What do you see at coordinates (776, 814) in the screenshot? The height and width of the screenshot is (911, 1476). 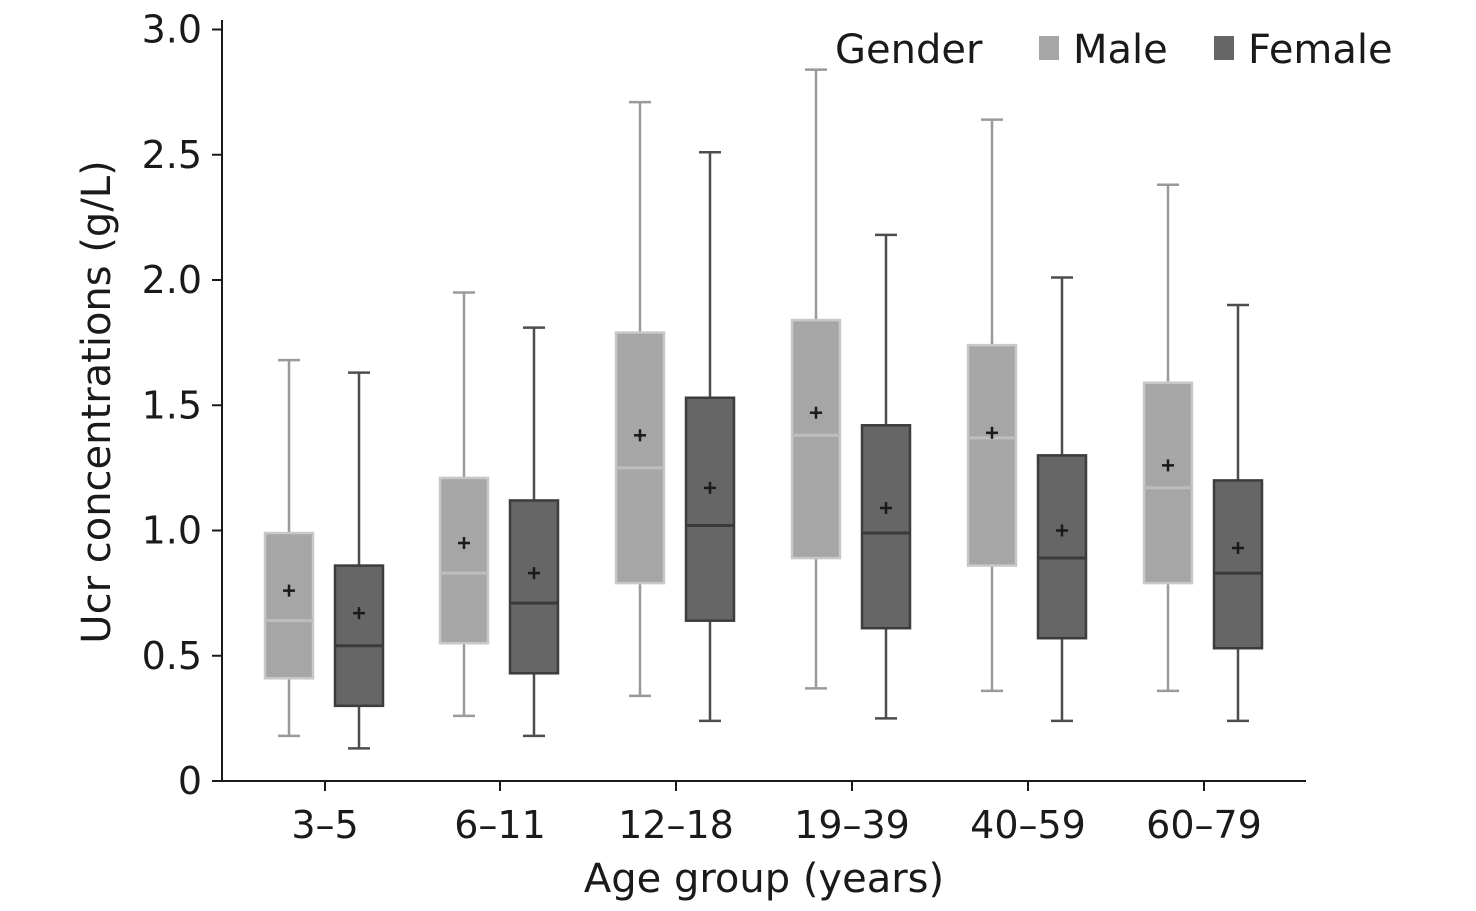 I see `x-ticks: 3–5 6–11 12–18 19–39 40–59 60–79` at bounding box center [776, 814].